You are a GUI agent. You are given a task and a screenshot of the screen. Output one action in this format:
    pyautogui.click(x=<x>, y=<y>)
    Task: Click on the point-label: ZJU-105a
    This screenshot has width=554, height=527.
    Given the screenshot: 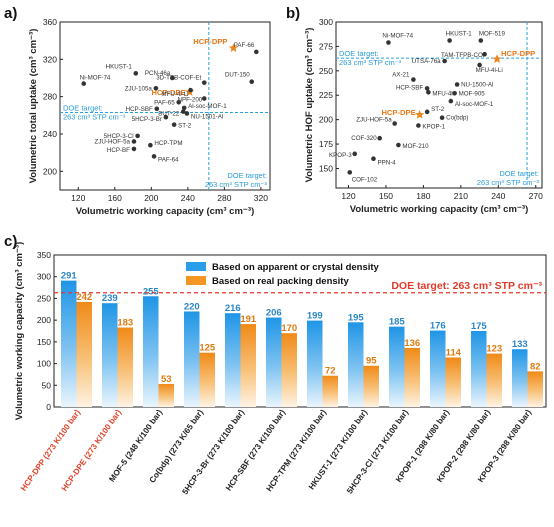 What is the action you would take?
    pyautogui.click(x=139, y=88)
    